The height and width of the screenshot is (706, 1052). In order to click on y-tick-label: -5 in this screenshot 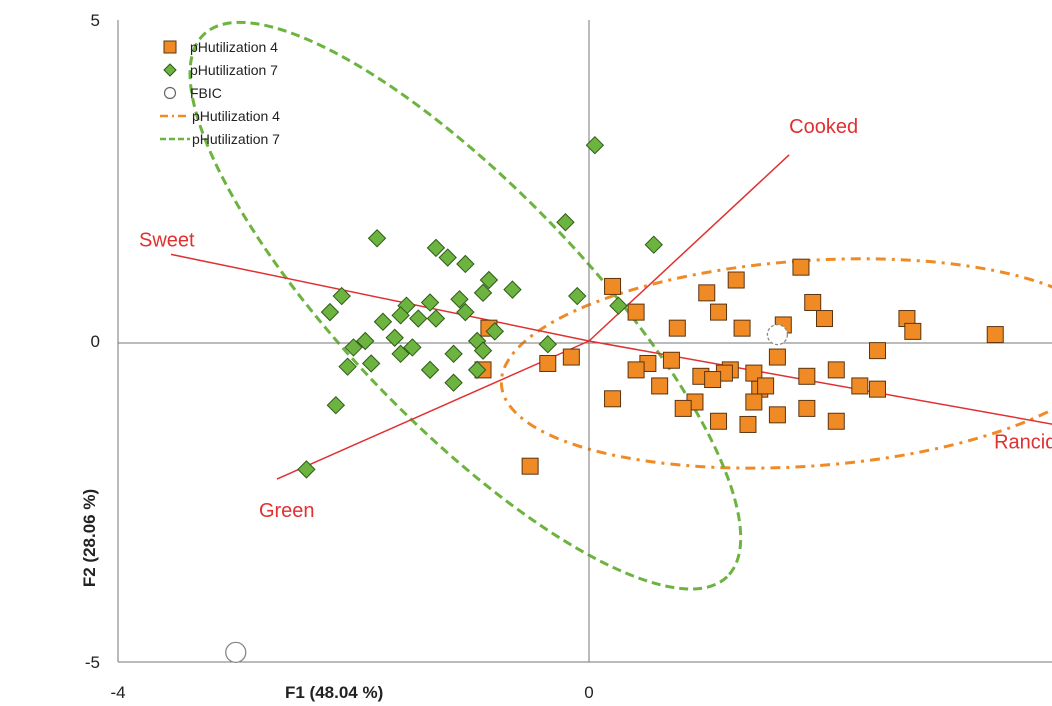, I will do `click(92, 662)`.